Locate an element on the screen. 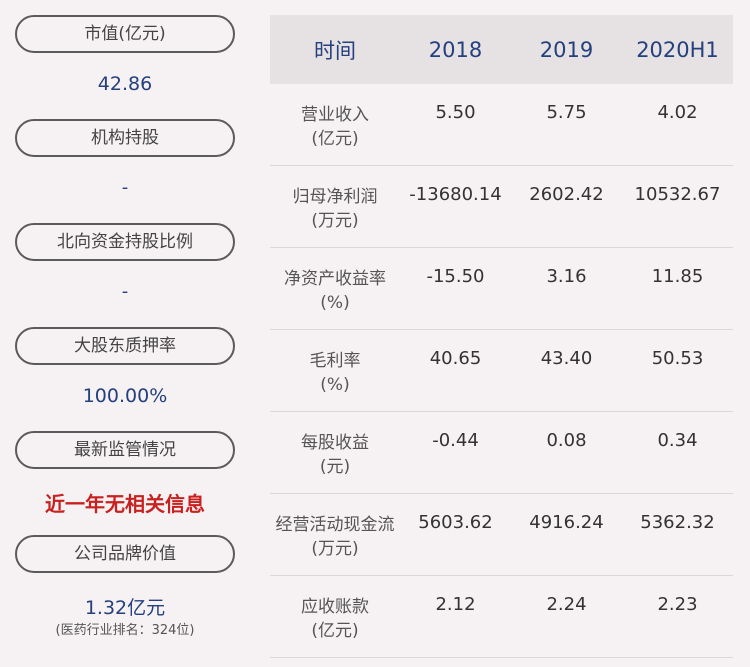  row-label: 经营活动现金流 (万元) is located at coordinates (335, 527).